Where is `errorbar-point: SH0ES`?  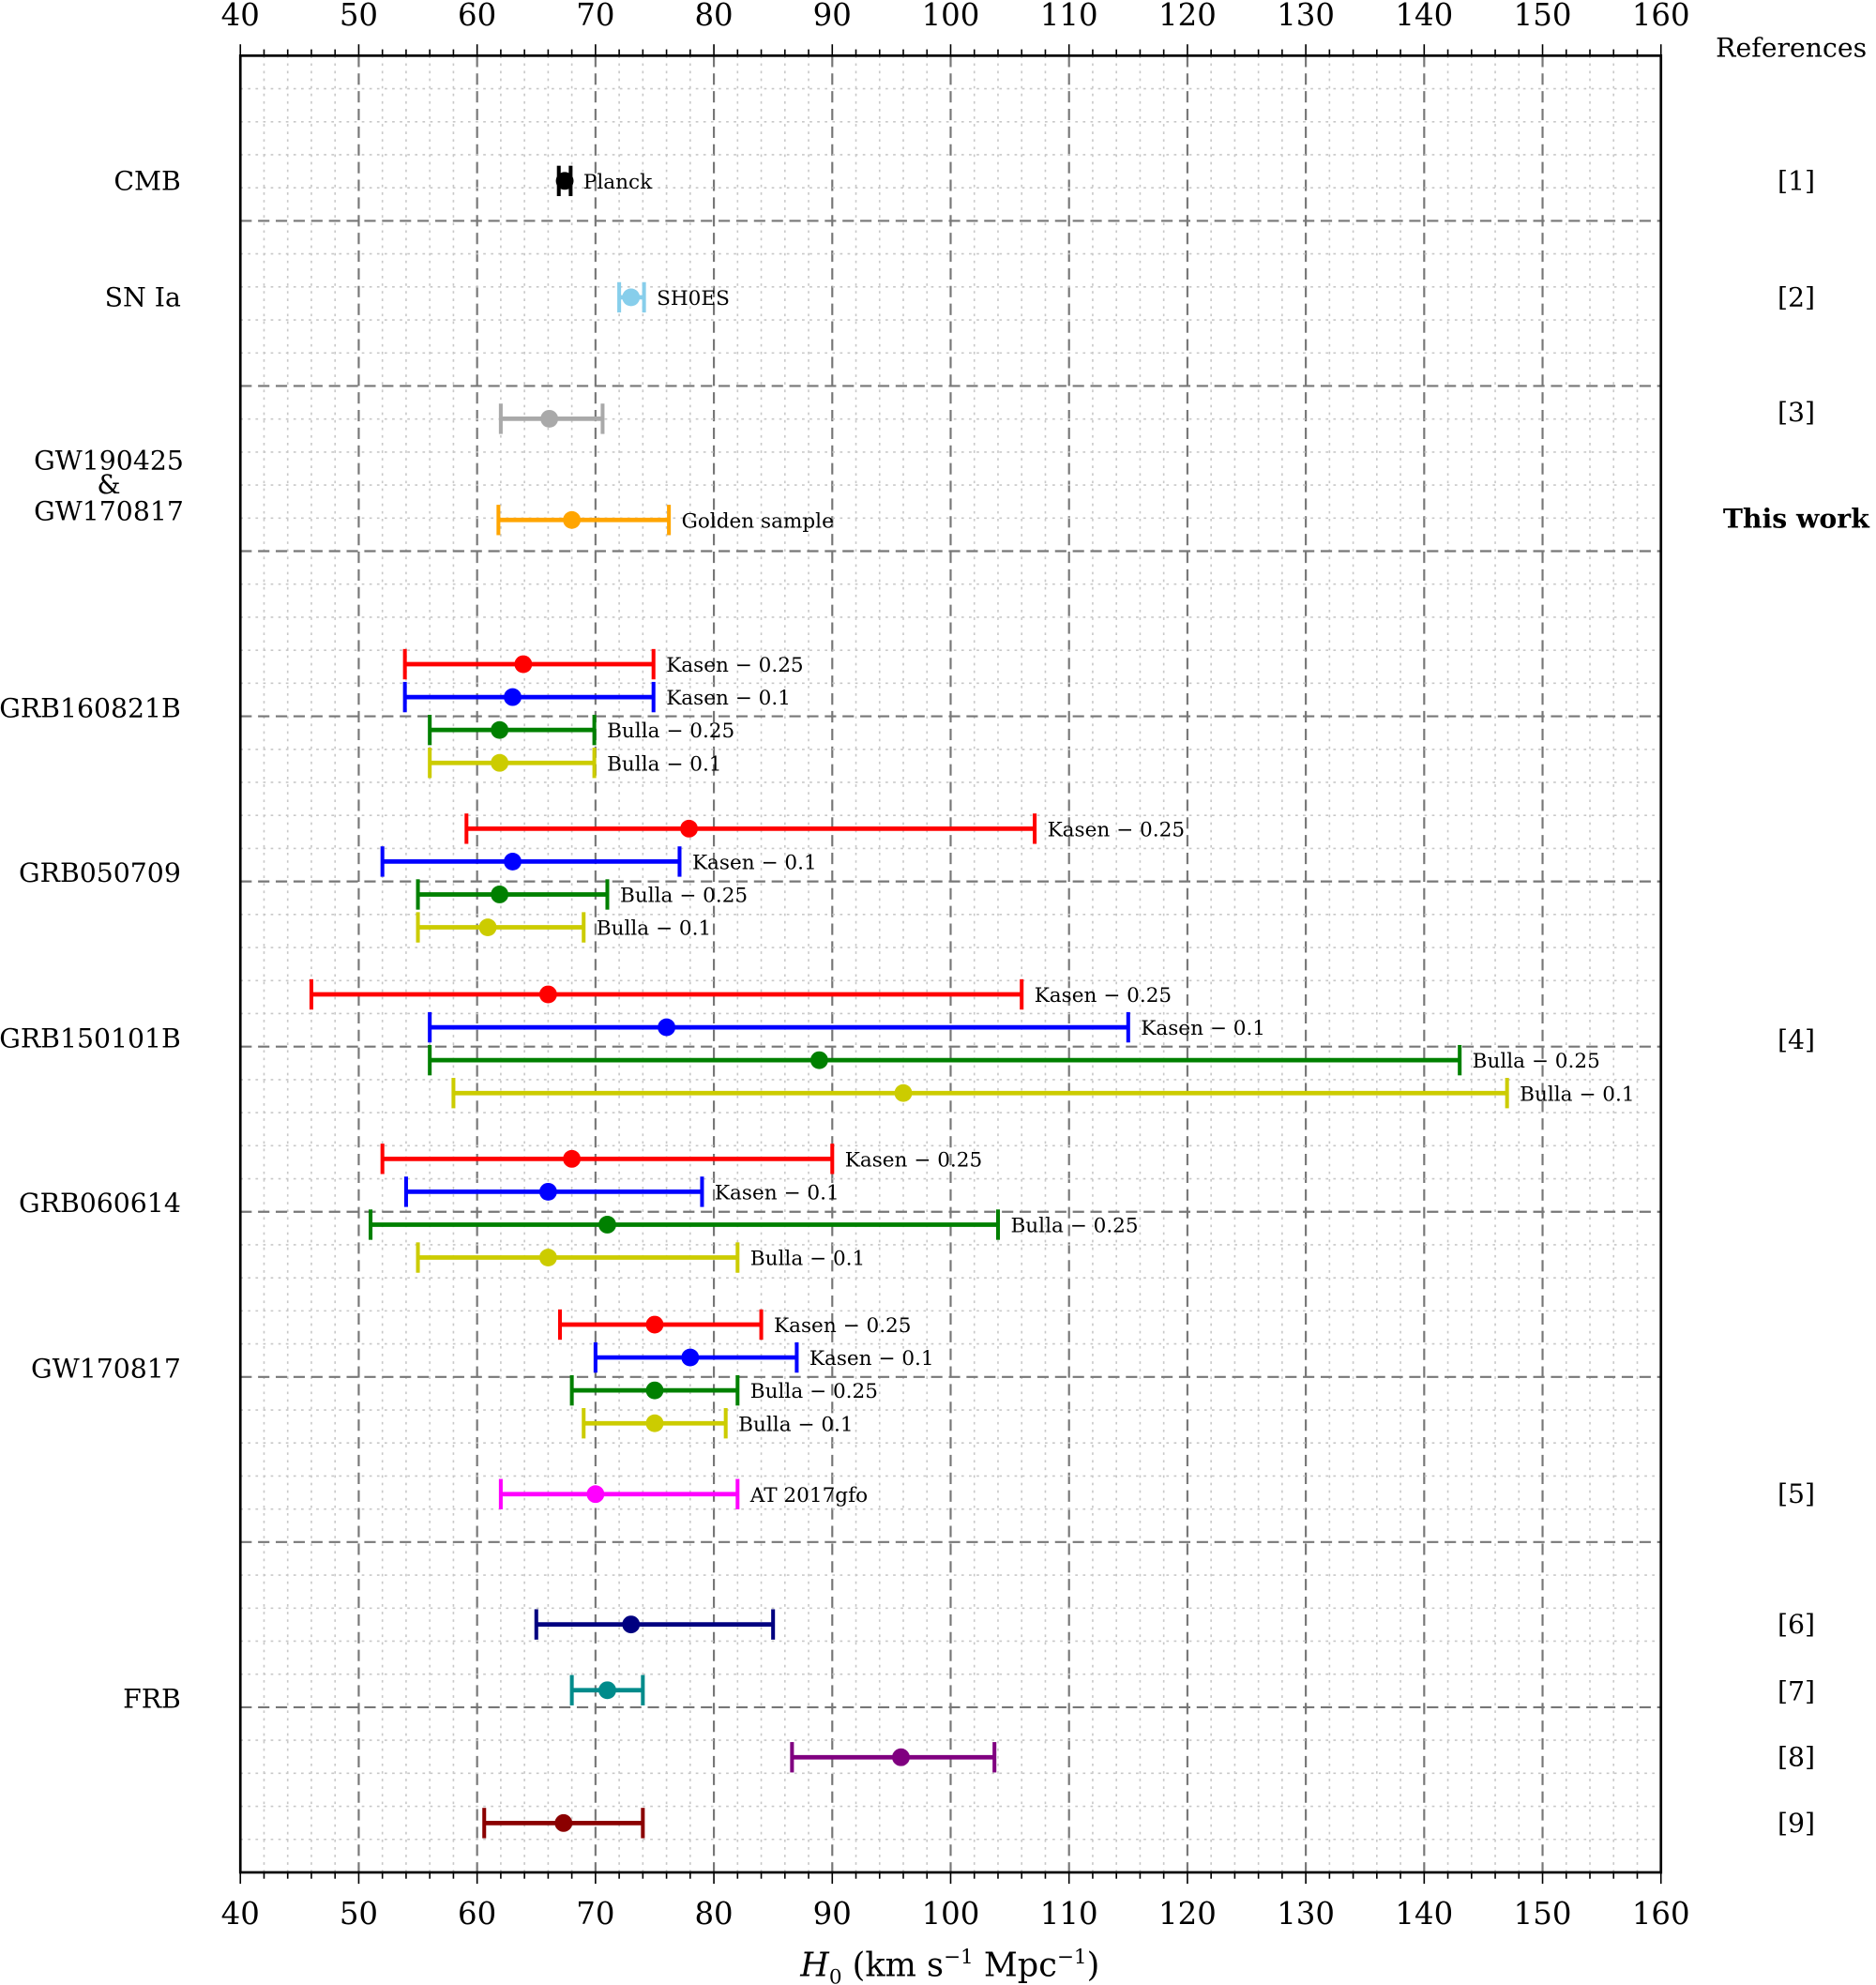
errorbar-point: SH0ES is located at coordinates (673, 297).